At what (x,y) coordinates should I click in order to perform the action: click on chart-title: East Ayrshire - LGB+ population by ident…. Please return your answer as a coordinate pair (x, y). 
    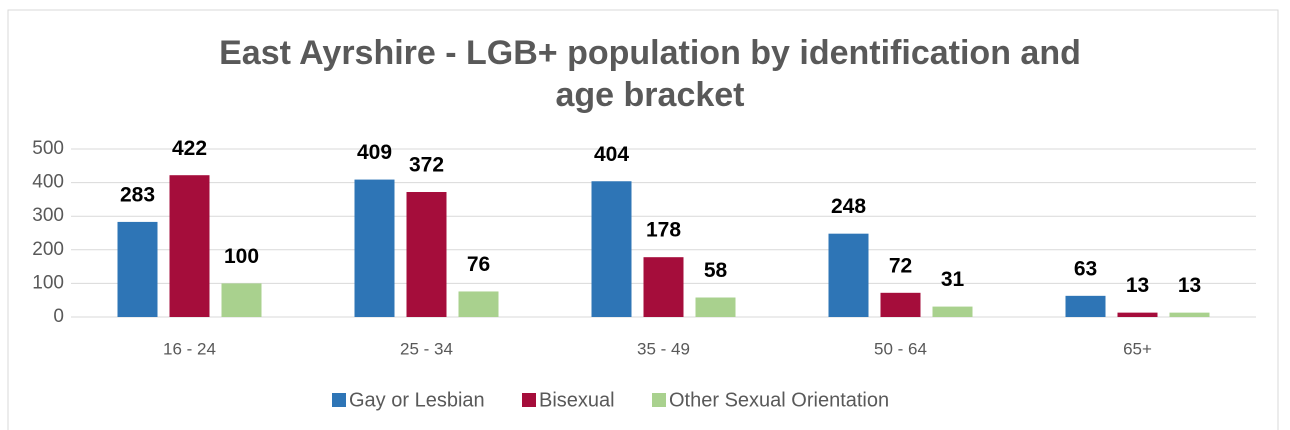
    Looking at the image, I should click on (650, 53).